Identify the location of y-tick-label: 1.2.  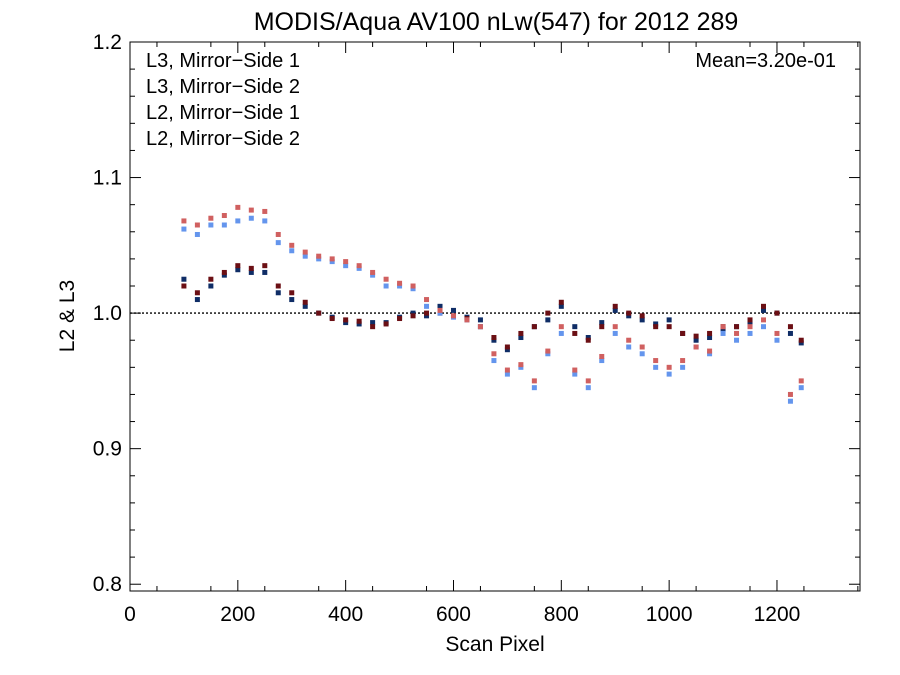
(107, 42).